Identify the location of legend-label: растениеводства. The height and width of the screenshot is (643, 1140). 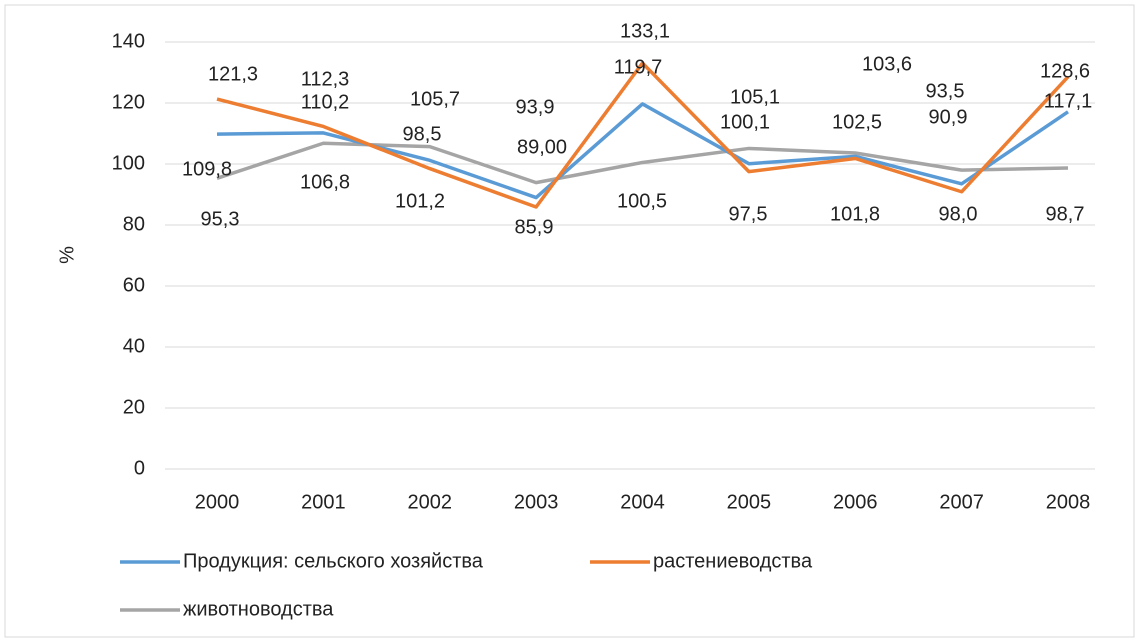
(733, 561).